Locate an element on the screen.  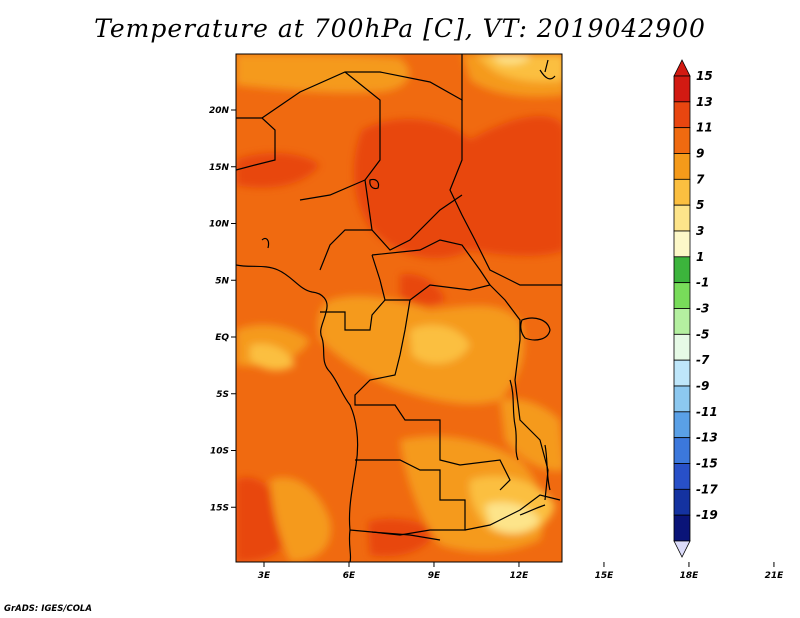
field-cool-ocean is located at coordinates (300, 519).